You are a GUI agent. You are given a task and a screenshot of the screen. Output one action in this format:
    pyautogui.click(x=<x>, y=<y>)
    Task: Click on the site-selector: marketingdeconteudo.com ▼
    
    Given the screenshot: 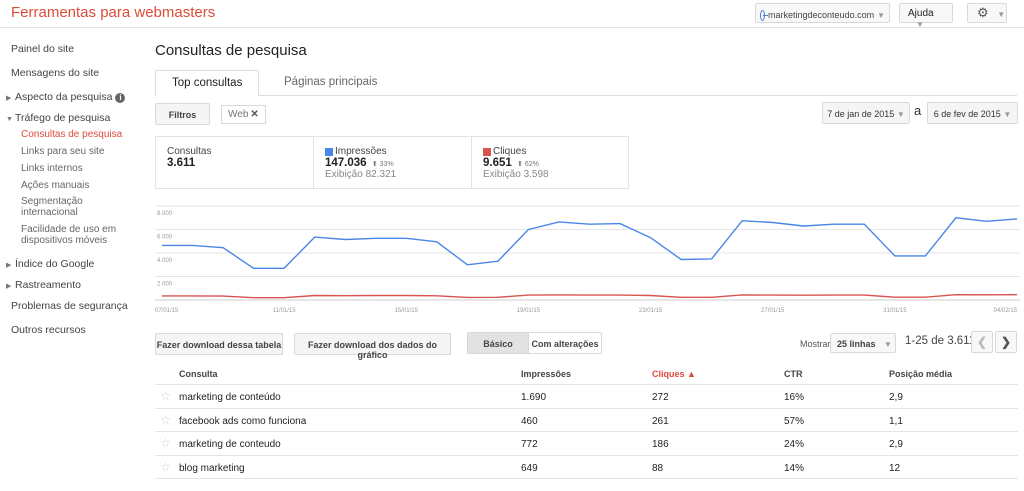 What is the action you would take?
    pyautogui.click(x=822, y=13)
    